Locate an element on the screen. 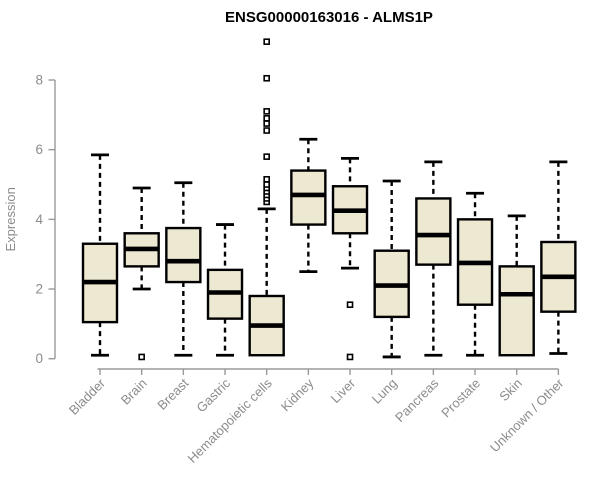 The height and width of the screenshot is (500, 600). boxplot-pancreas is located at coordinates (433, 258).